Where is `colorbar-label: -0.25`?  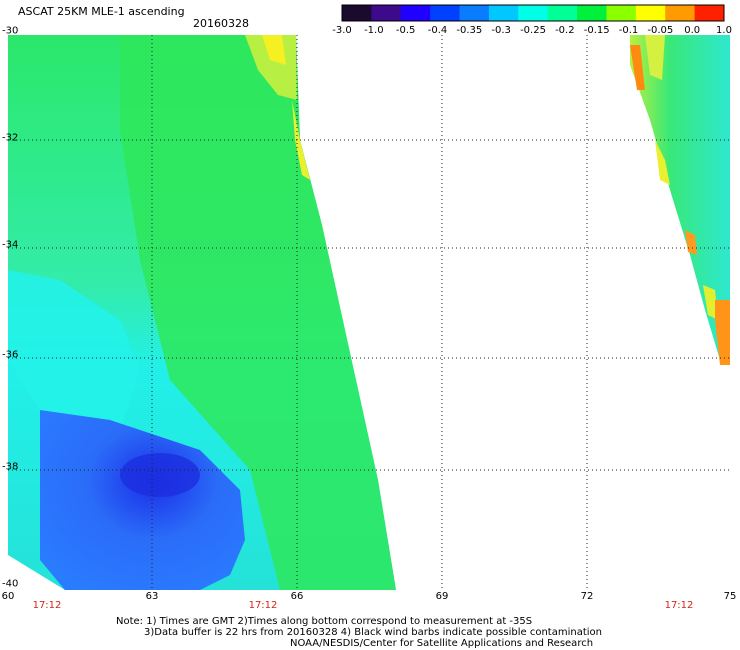
colorbar-label: -0.25 is located at coordinates (533, 30).